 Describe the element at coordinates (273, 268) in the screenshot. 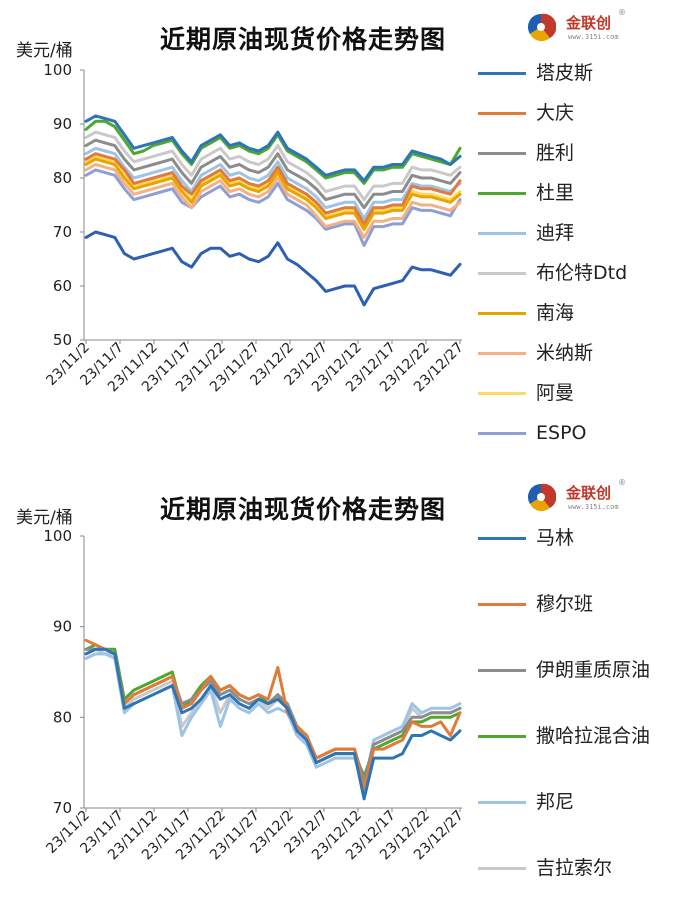

I see `series-line-unnamed` at that location.